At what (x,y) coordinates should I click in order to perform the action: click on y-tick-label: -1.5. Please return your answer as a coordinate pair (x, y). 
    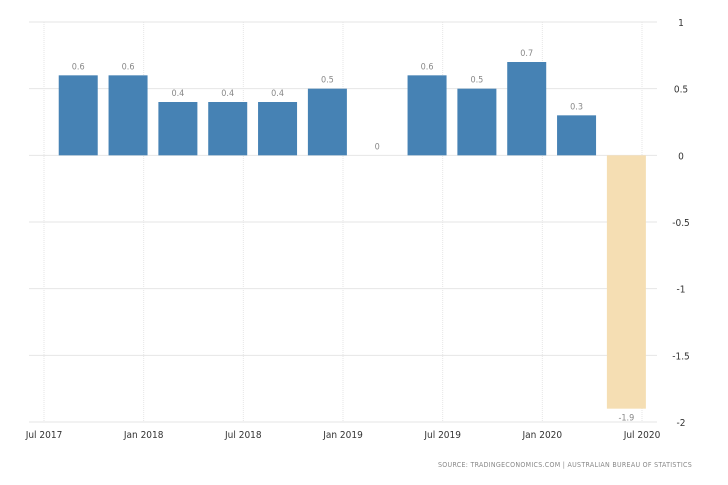
    Looking at the image, I should click on (681, 356).